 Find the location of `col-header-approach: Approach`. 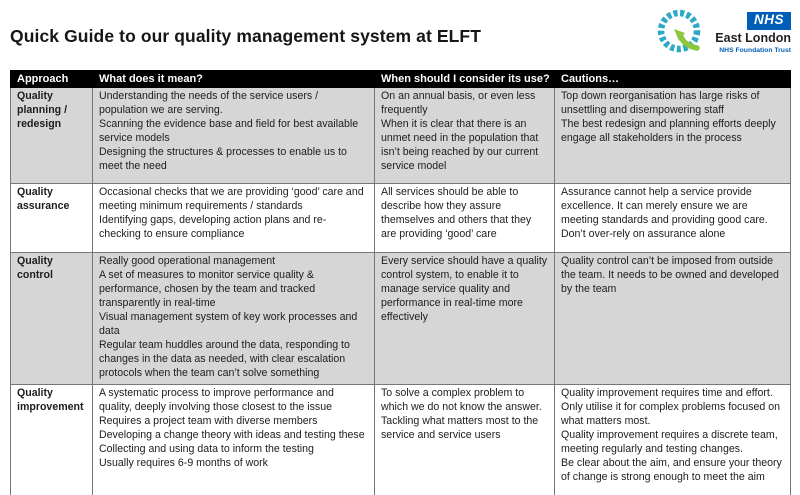

col-header-approach: Approach is located at coordinates (51, 79).